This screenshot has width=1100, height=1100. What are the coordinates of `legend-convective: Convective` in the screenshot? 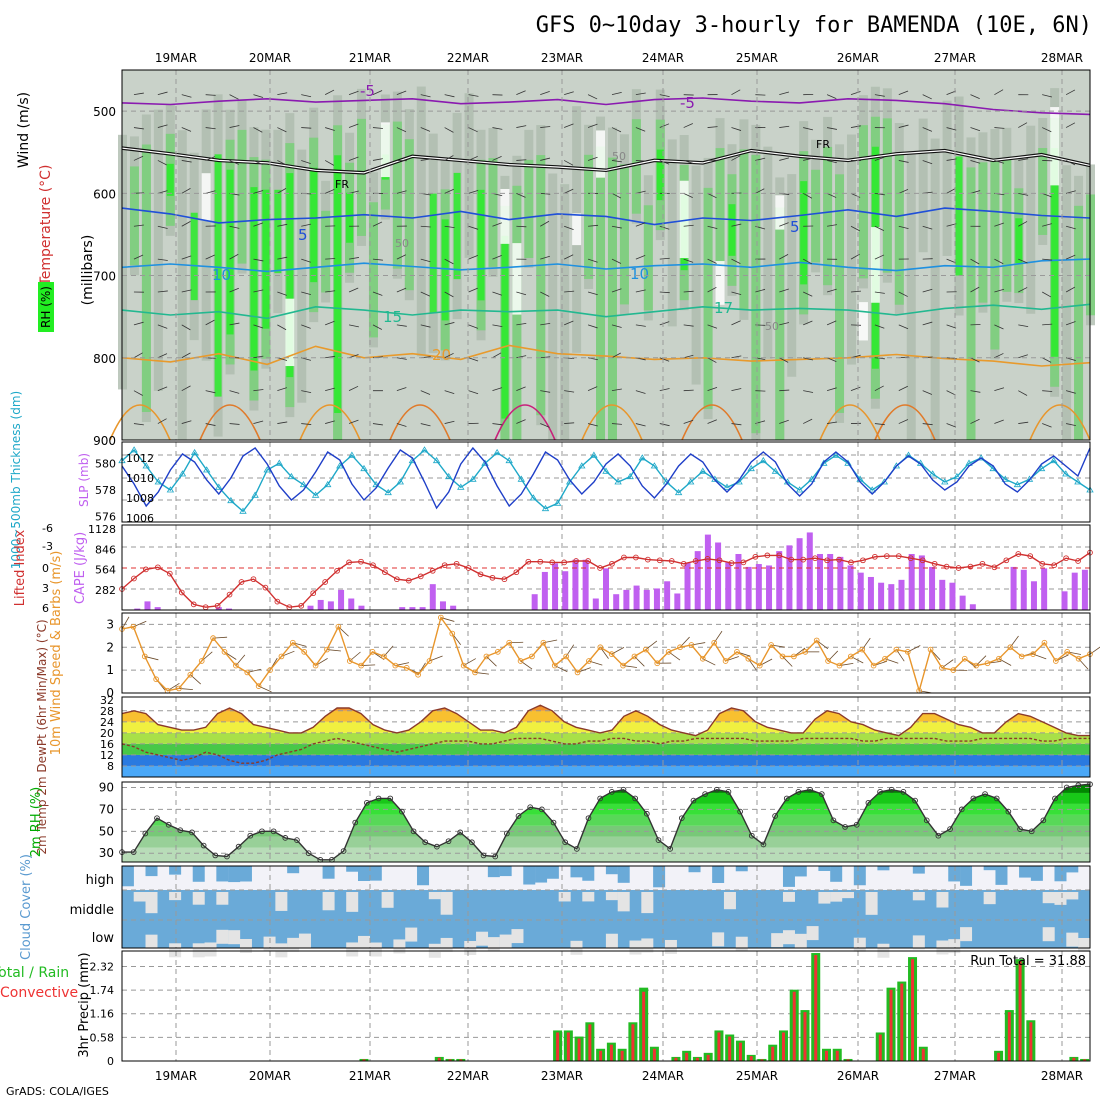 It's located at (39, 993).